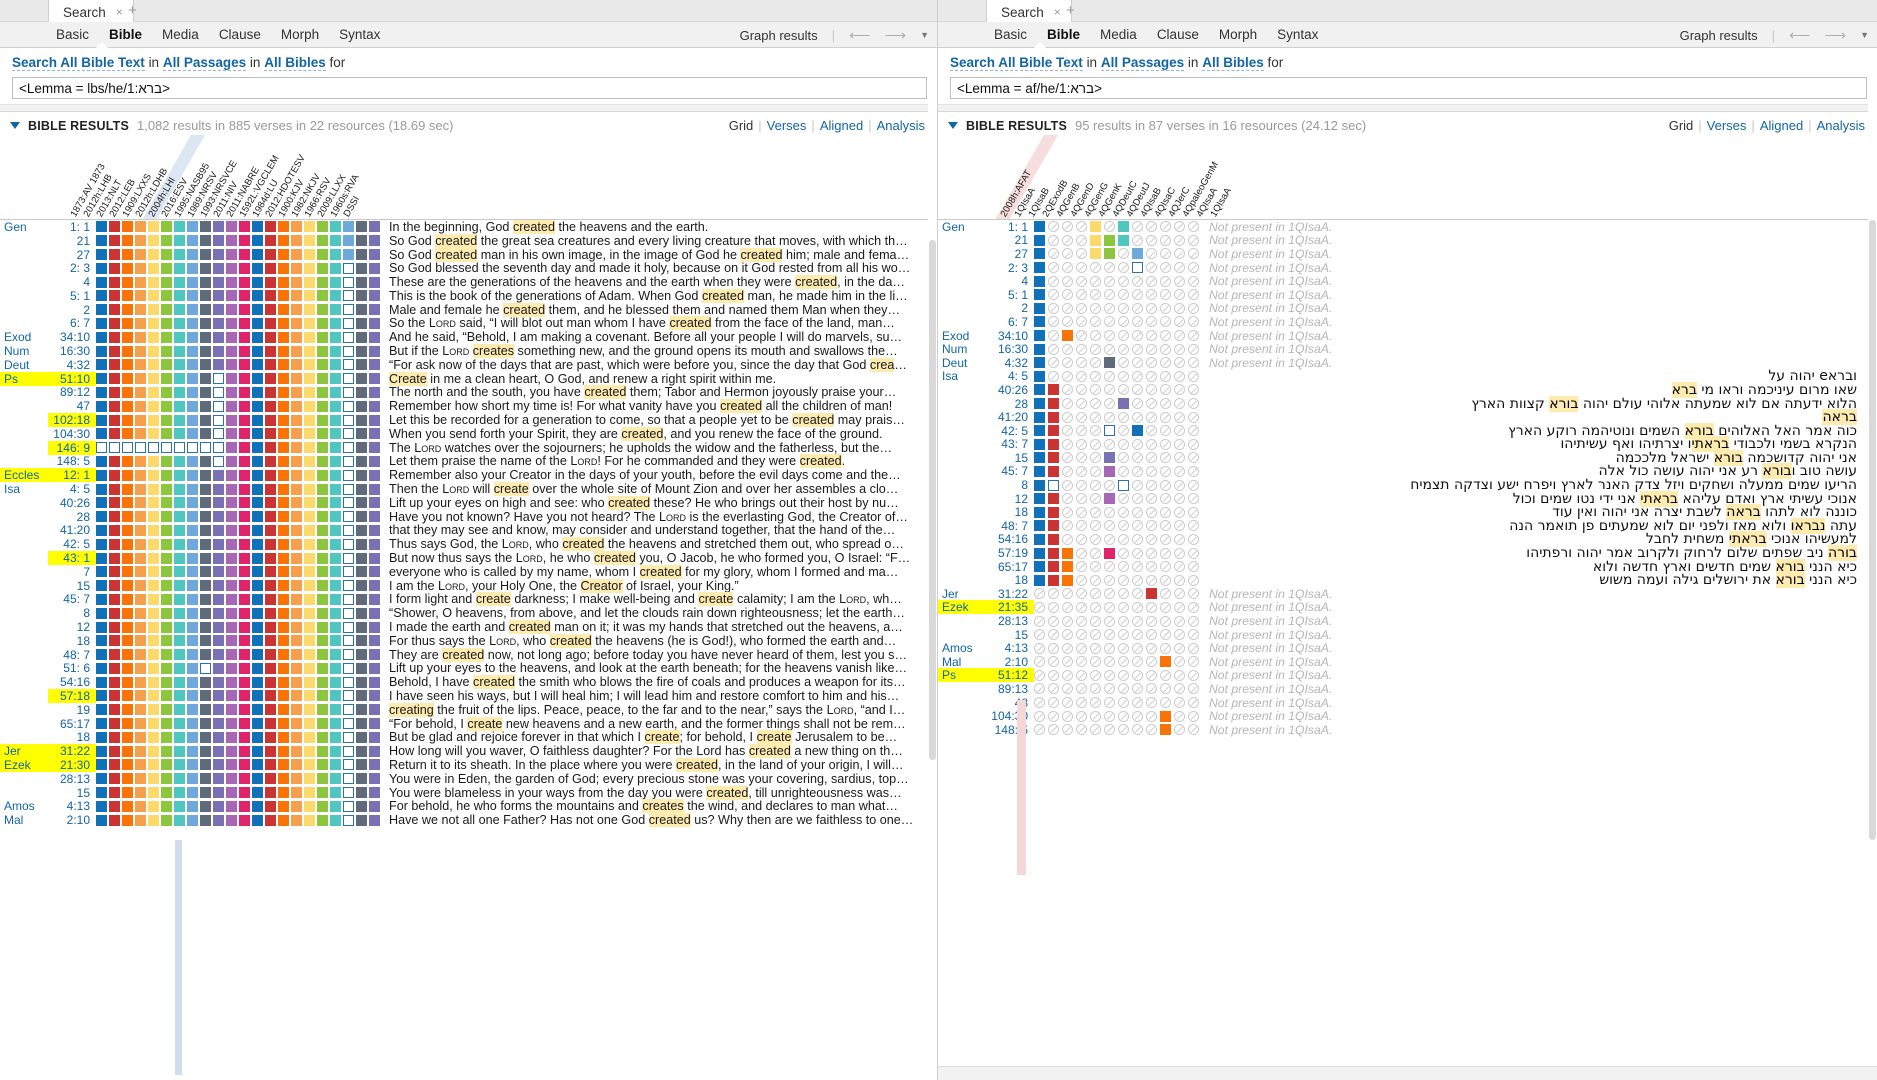 This screenshot has width=1877, height=1080. I want to click on verse-reference: 16:30, so click(1012, 349).